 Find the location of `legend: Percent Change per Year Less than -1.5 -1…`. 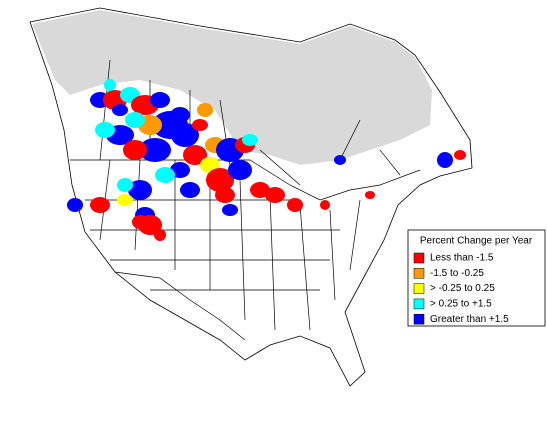

legend: Percent Change per Year Less than -1.5 -1… is located at coordinates (476, 278).